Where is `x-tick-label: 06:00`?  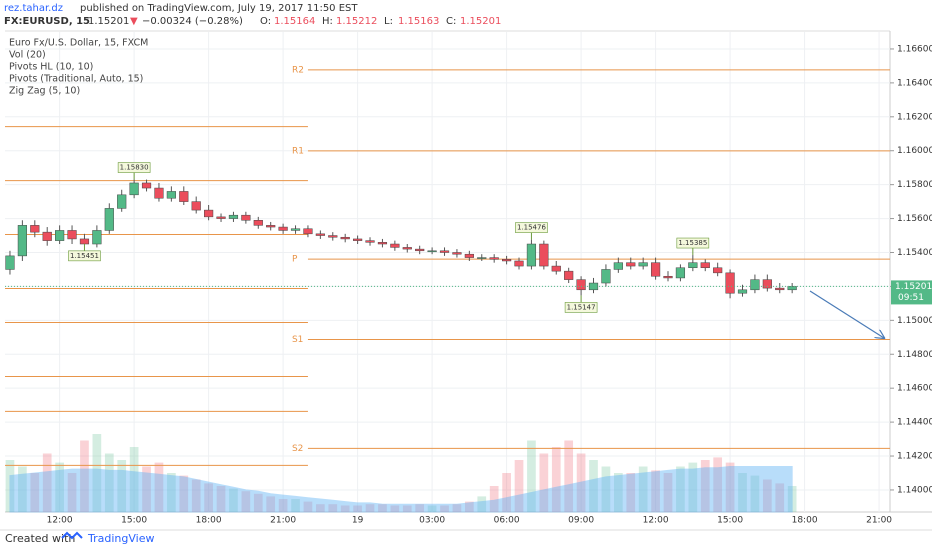
x-tick-label: 06:00 is located at coordinates (507, 521).